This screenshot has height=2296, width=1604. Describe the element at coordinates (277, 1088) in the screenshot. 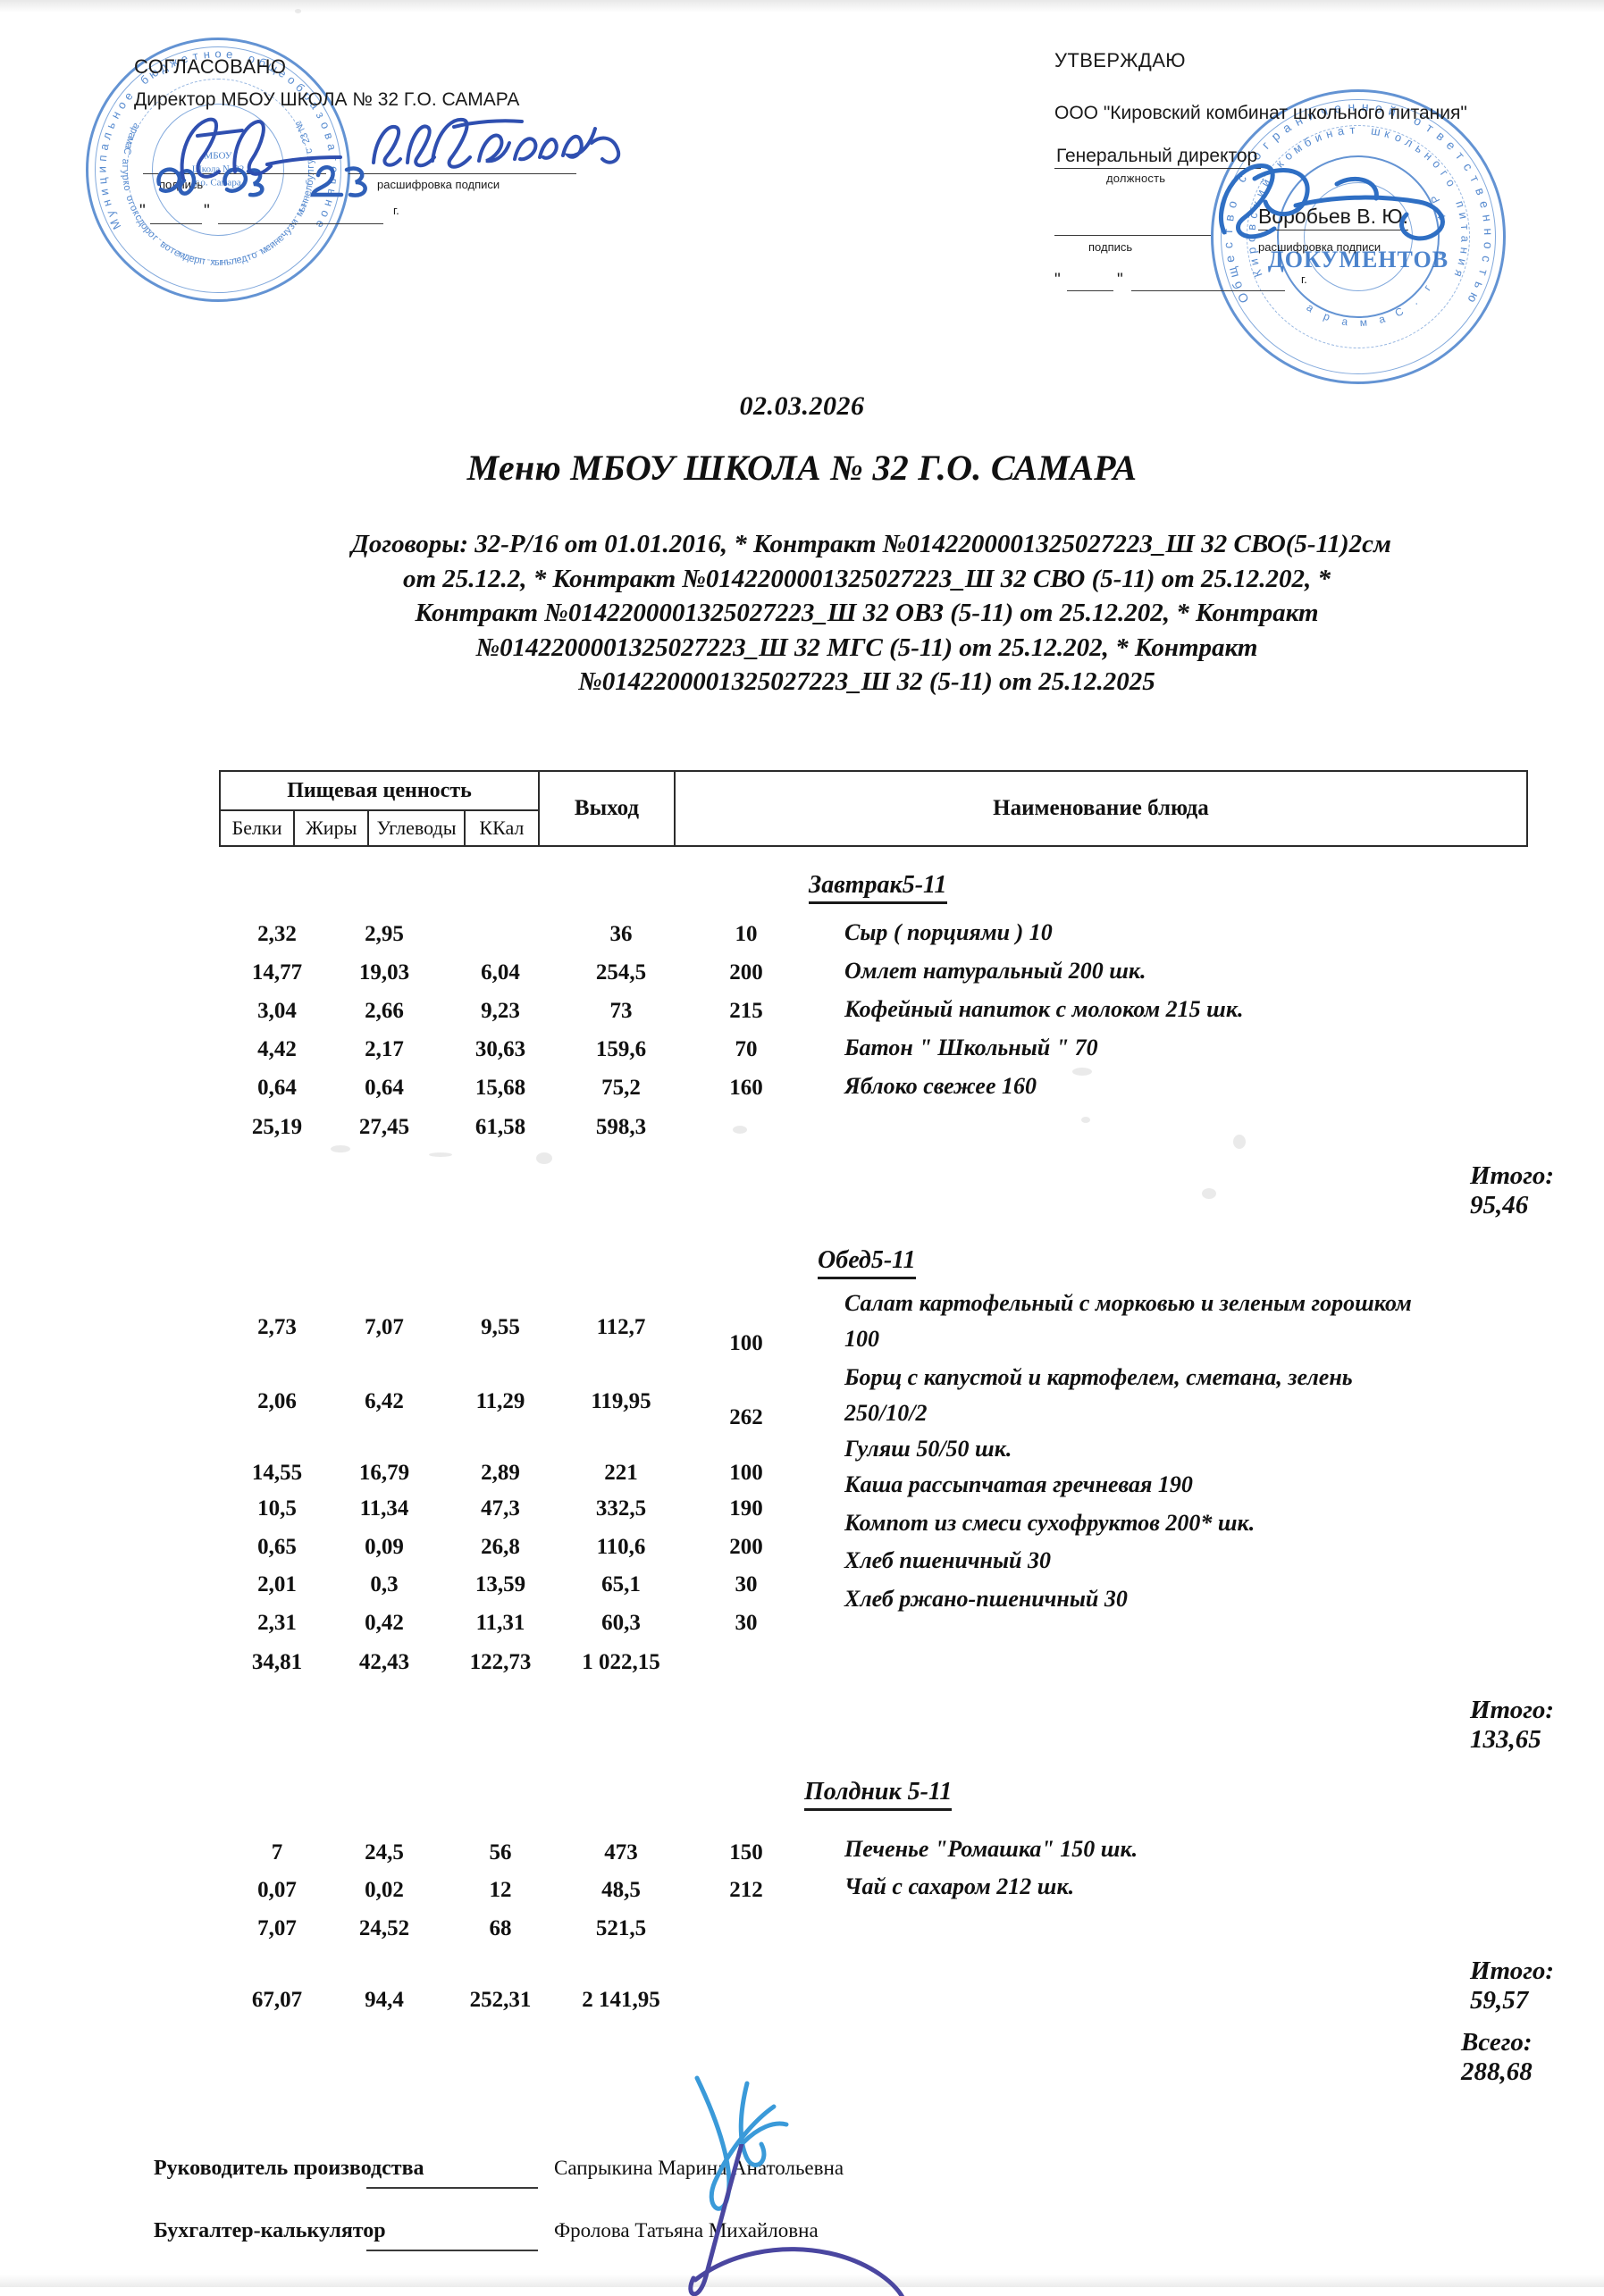

I see `cell-protein: 0,64` at that location.